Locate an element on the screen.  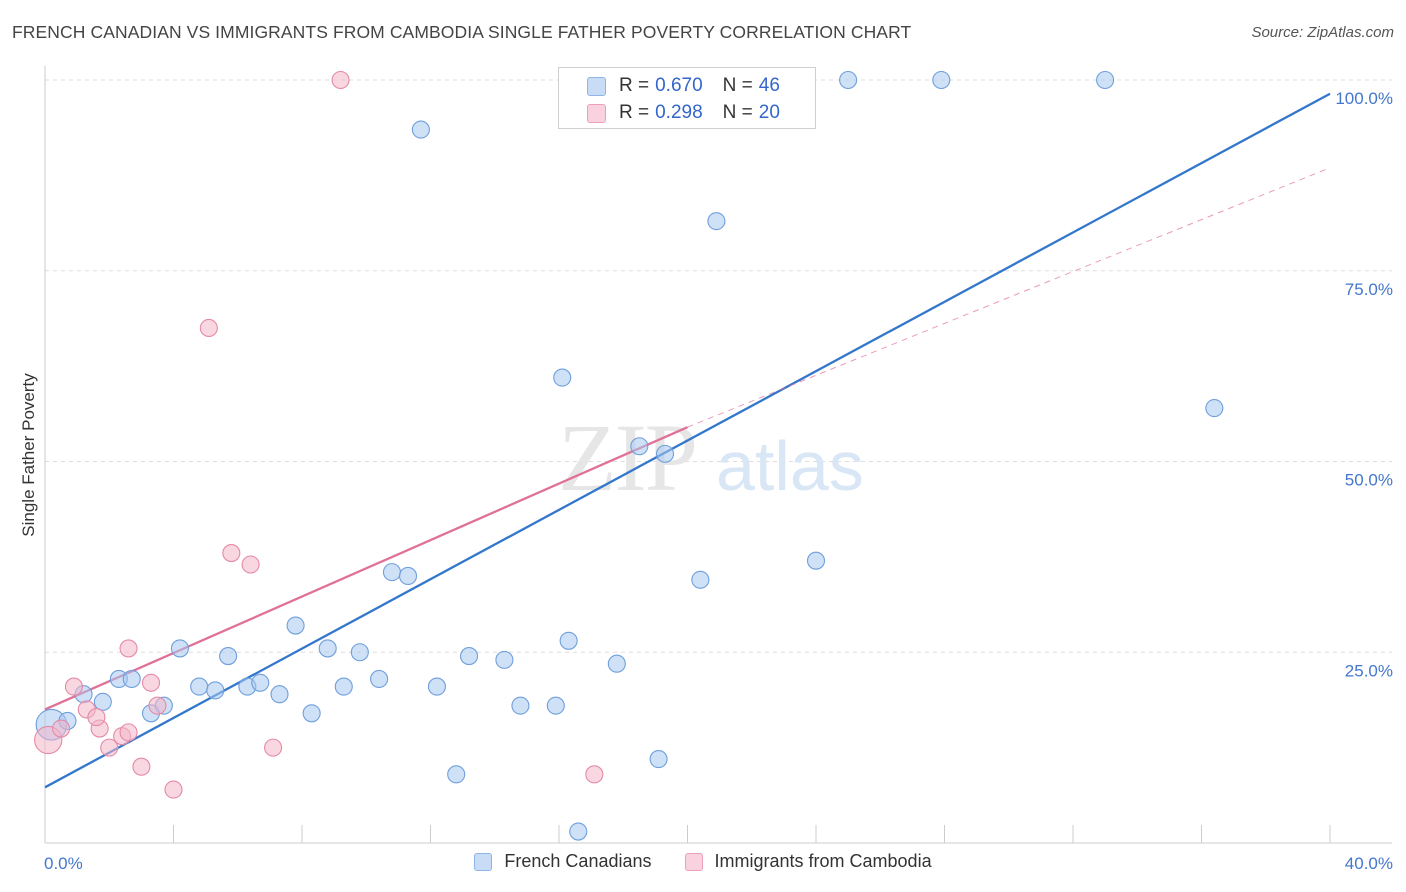
stats-n-value: 46 is located at coordinates (769, 85).